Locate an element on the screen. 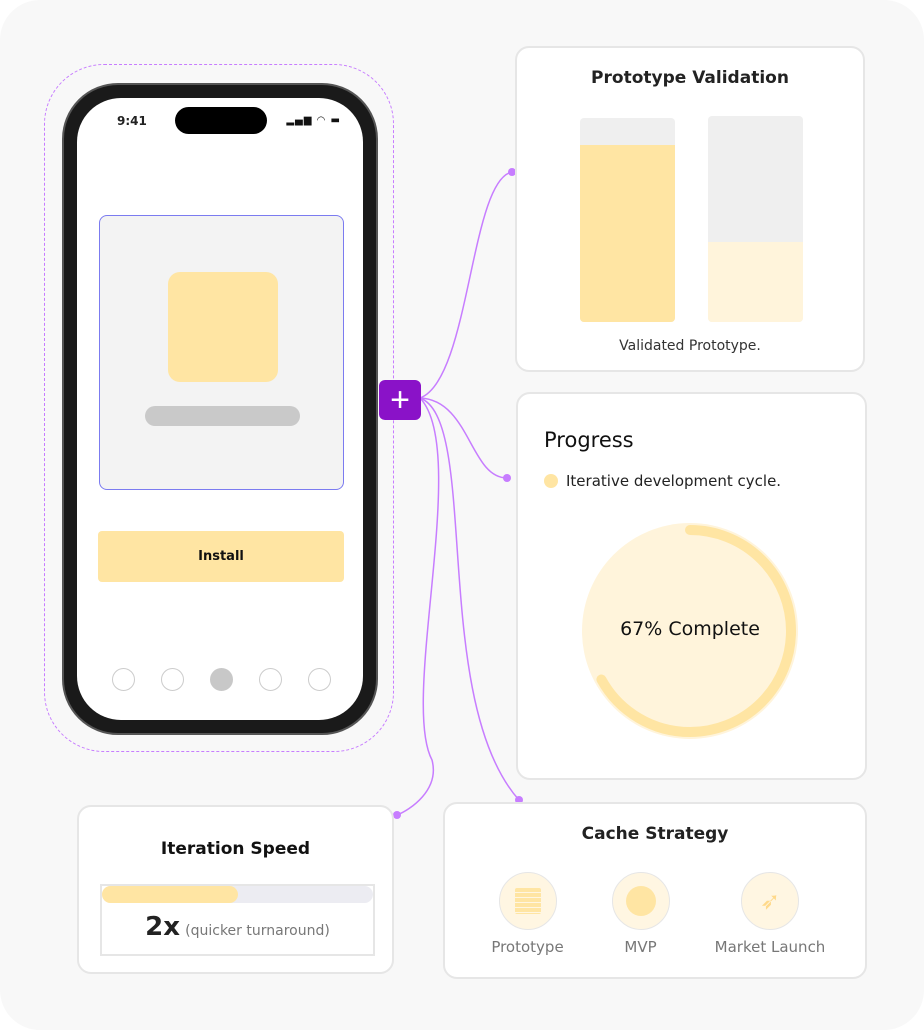  iteration-speed-card: Iteration Speed 2x (quicker turnaround) is located at coordinates (235, 889).